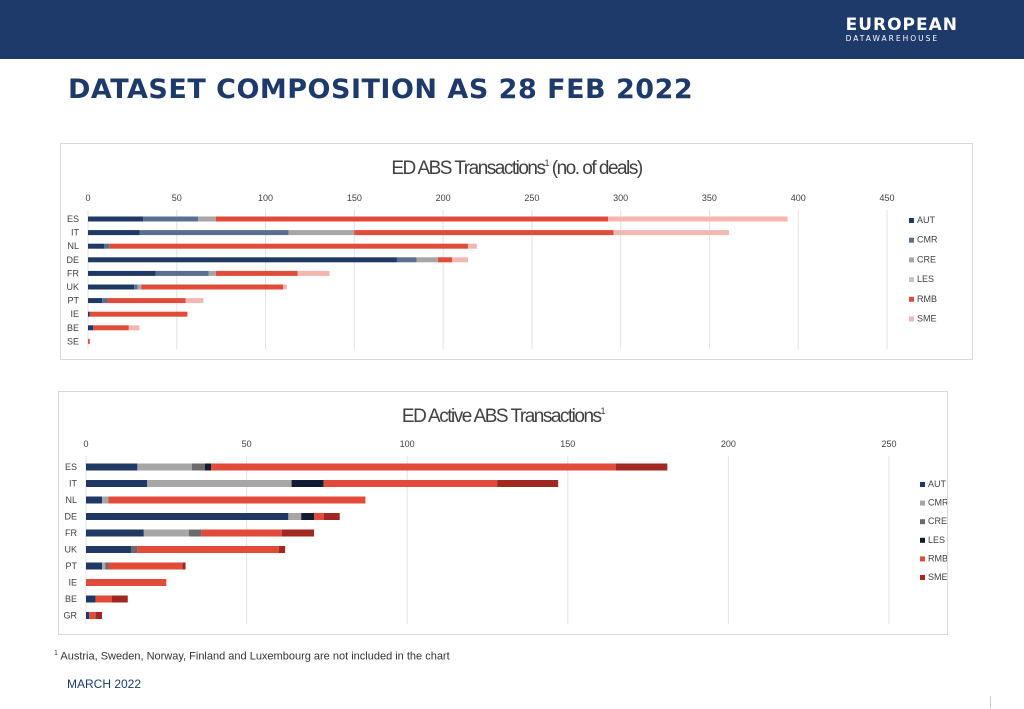 The image size is (1024, 709). I want to click on bar-segment-les-es, so click(208, 467).